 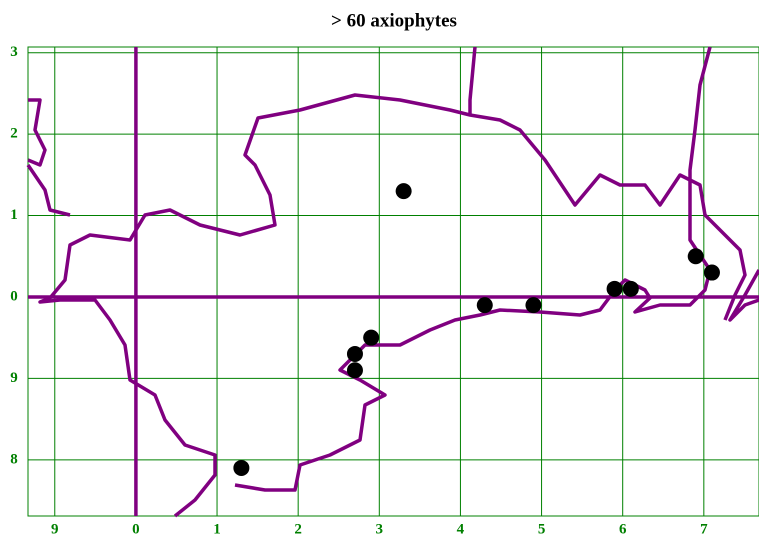 I want to click on x-tick-label: 6, so click(x=623, y=529).